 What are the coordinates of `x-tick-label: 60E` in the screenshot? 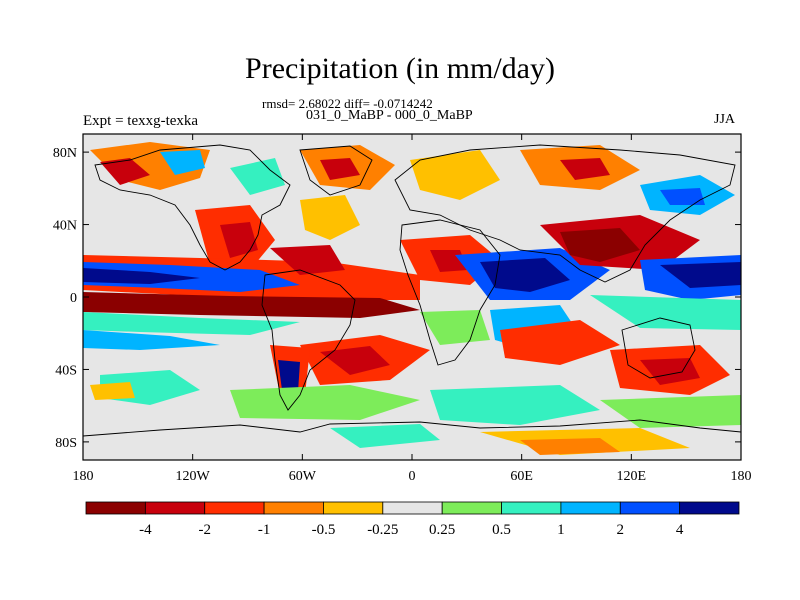 It's located at (521, 476).